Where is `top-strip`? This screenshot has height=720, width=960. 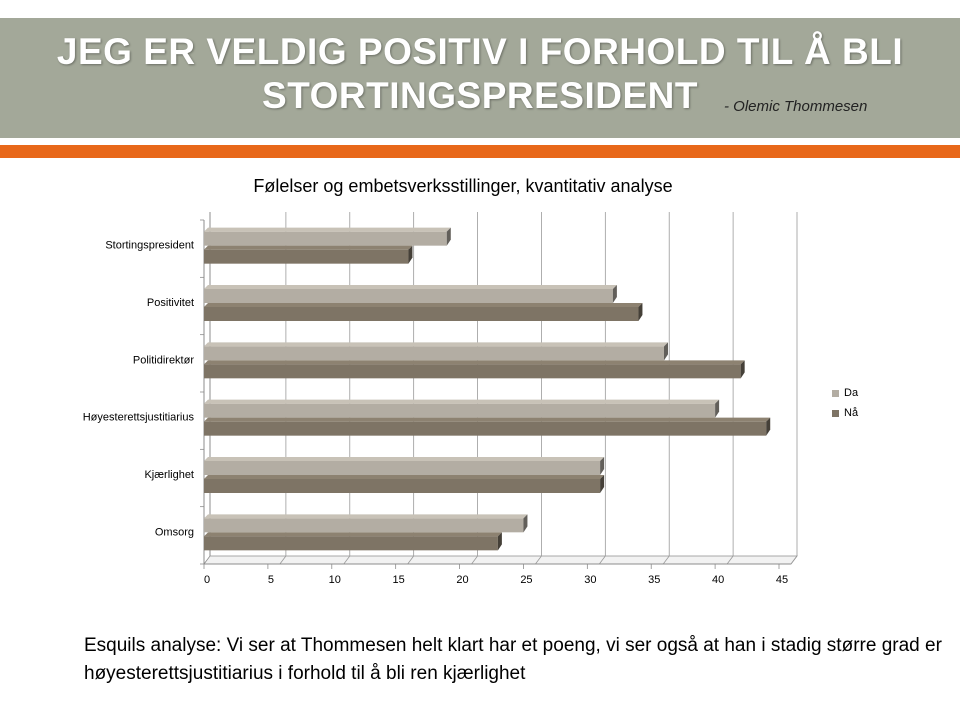 top-strip is located at coordinates (480, 9).